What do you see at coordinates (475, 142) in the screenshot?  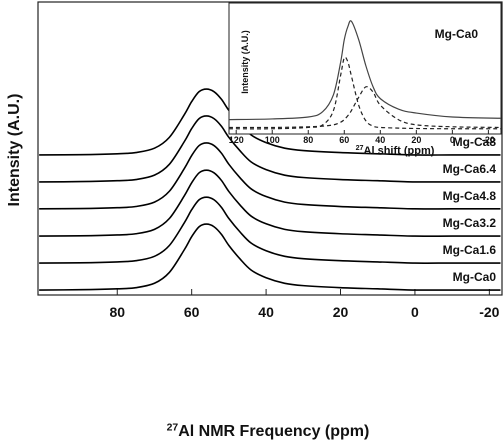 I see `series-label: Mg-Ca8` at bounding box center [475, 142].